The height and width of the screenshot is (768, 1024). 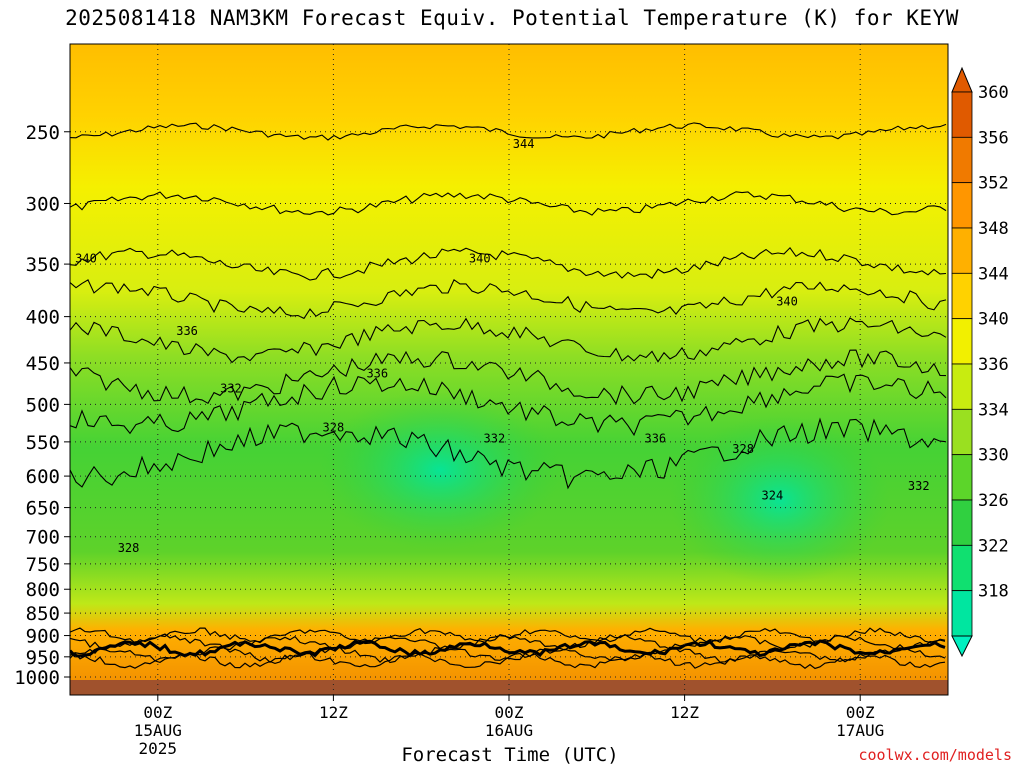 I want to click on xtick-label-0: 00Z, so click(x=157, y=712).